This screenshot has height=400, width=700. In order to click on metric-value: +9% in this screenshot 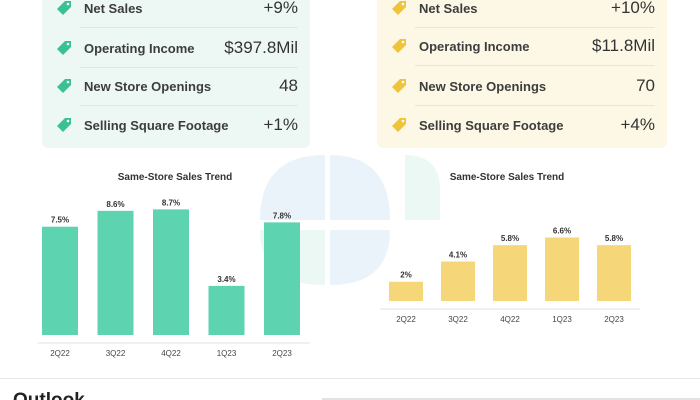, I will do `click(281, 8)`.